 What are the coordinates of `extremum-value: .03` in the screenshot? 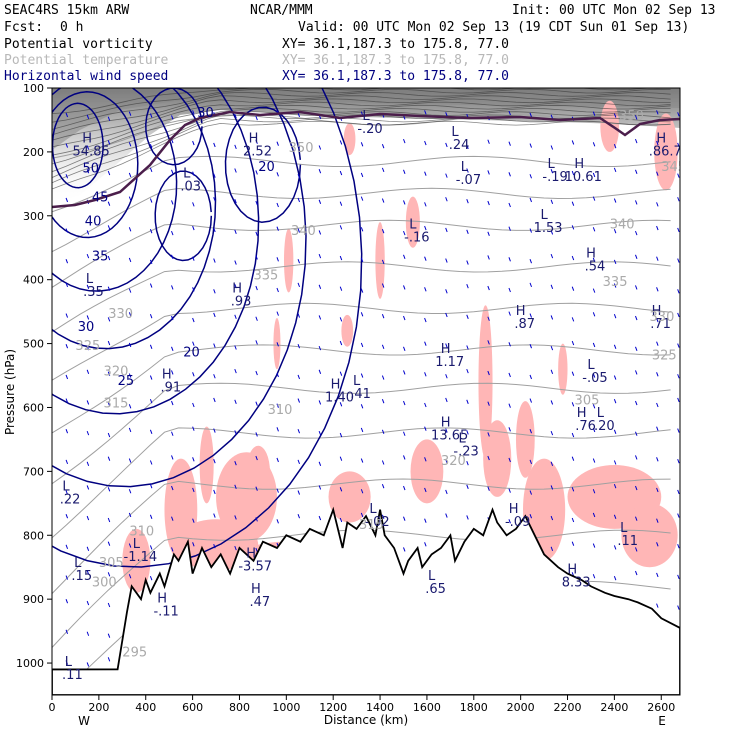 It's located at (190, 186).